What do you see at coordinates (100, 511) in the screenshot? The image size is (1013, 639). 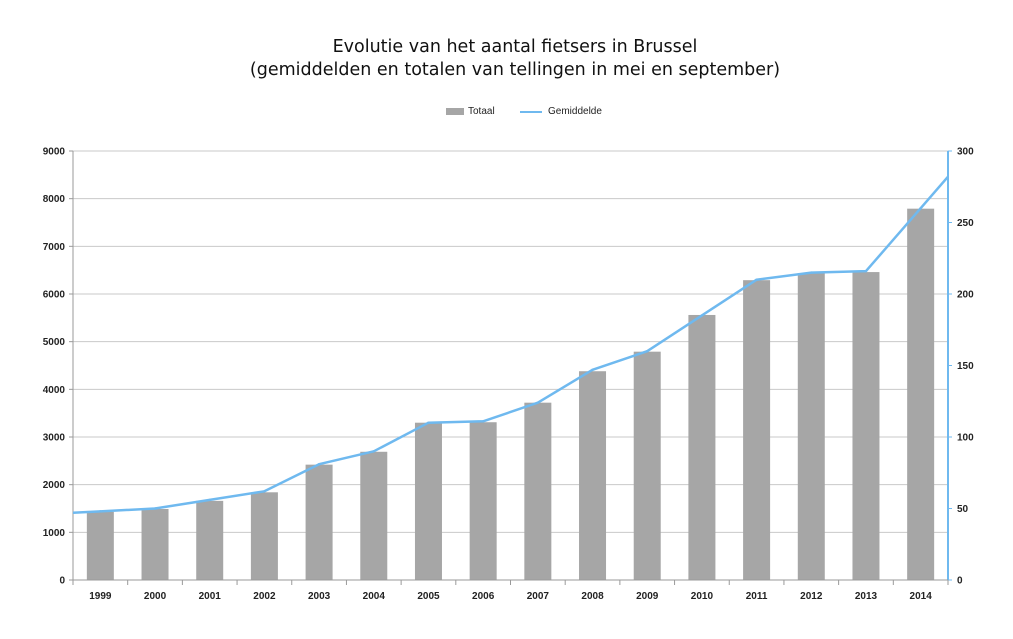 I see `line-point-1999` at bounding box center [100, 511].